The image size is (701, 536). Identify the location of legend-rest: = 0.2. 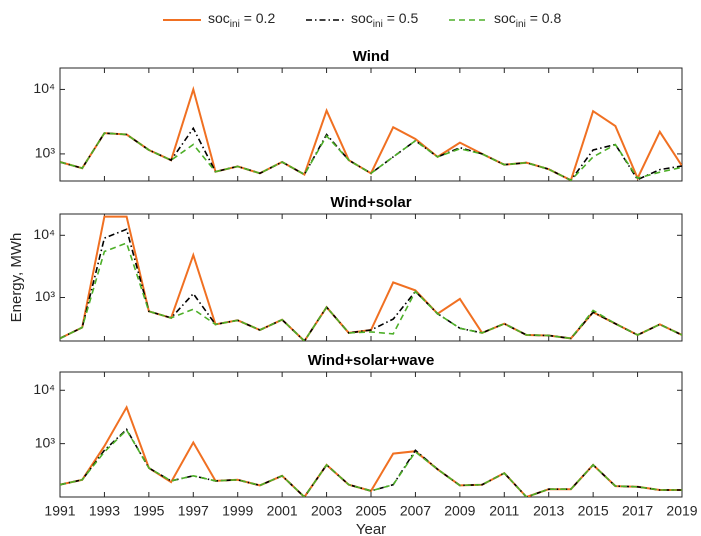
(258, 18).